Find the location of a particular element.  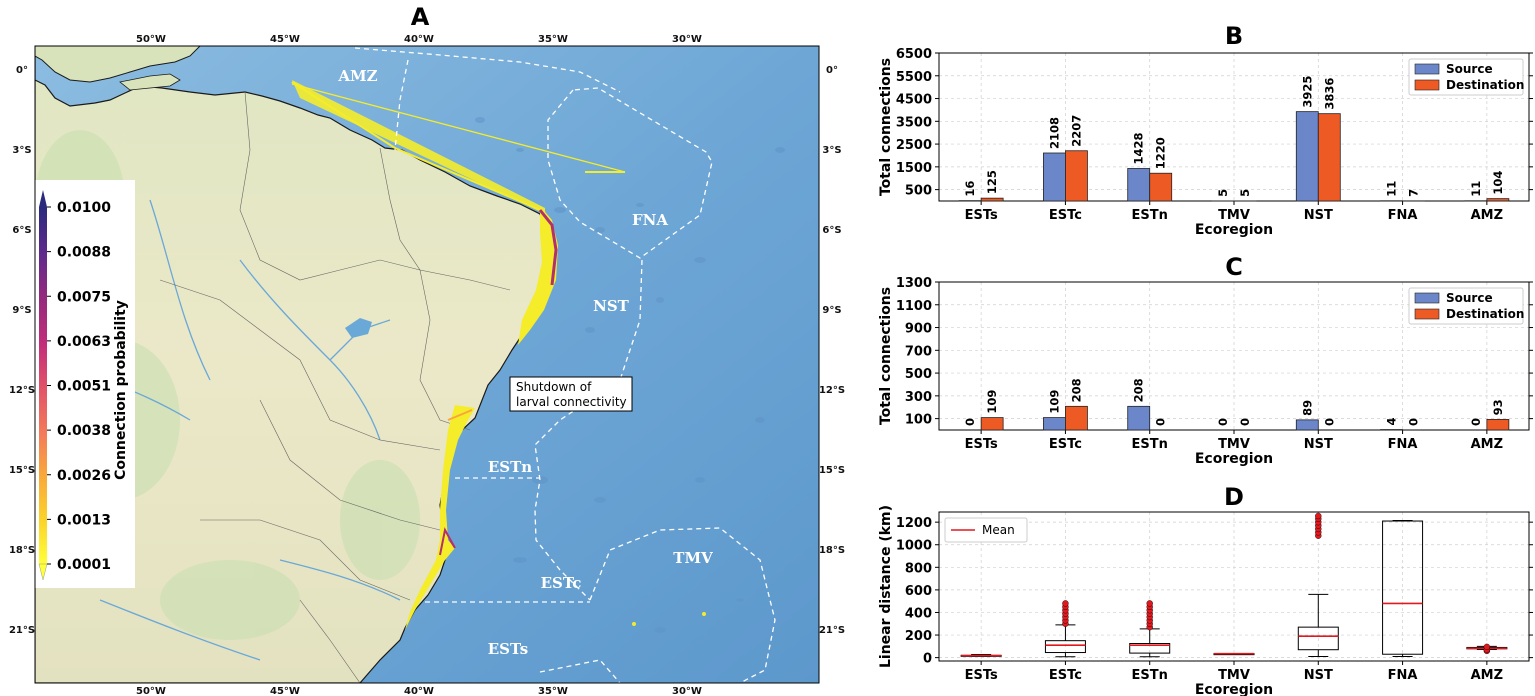

bar-value-label: 3836 is located at coordinates (1329, 94).